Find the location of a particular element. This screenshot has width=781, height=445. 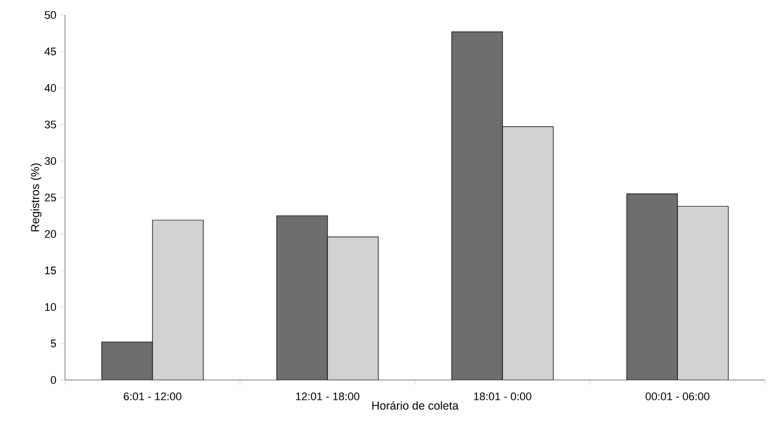

y-tick-label: 50 is located at coordinates (50, 15).